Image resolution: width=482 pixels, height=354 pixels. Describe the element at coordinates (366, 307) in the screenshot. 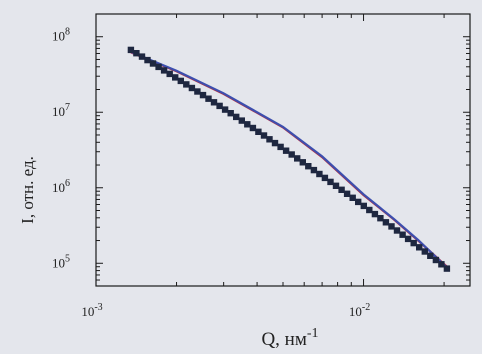

I see `x-tick-label-exponent: -2` at that location.